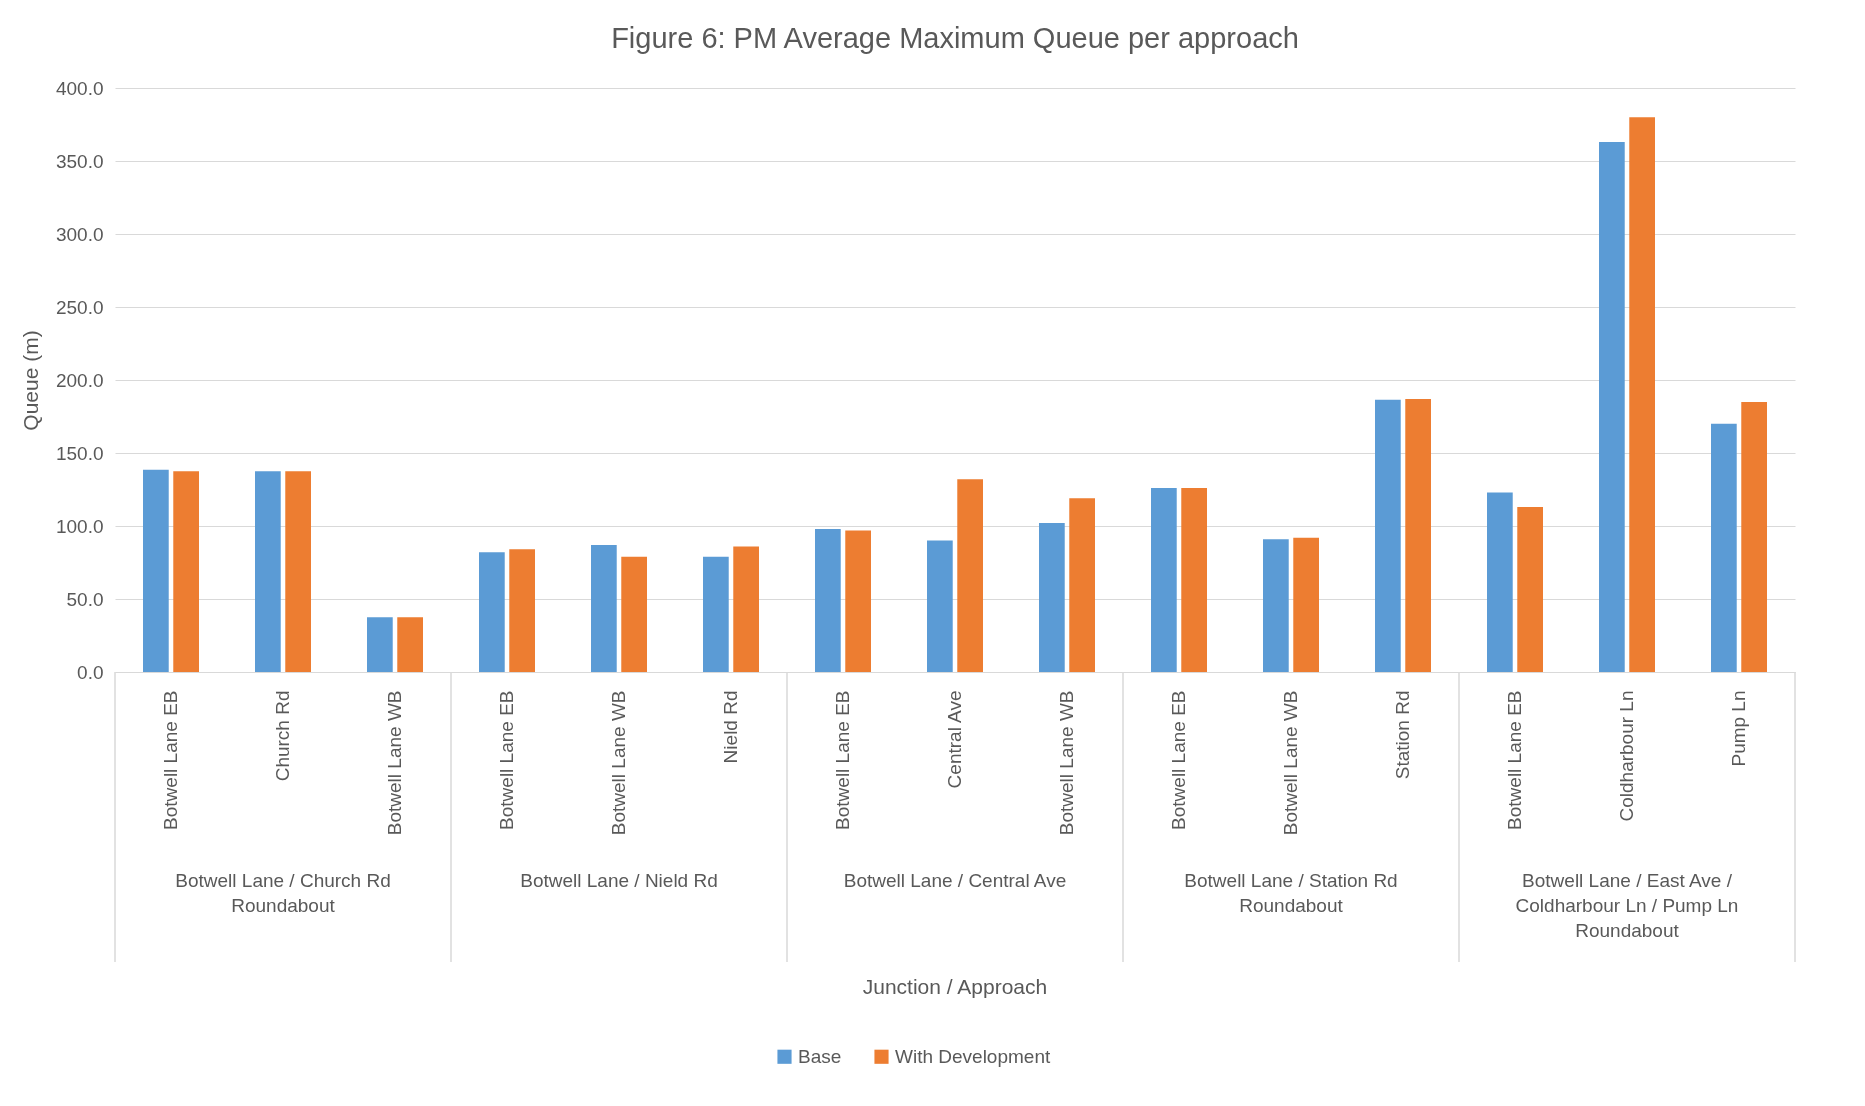 This screenshot has height=1106, width=1865. What do you see at coordinates (79, 453) in the screenshot?
I see `y-tick-label: 150.0` at bounding box center [79, 453].